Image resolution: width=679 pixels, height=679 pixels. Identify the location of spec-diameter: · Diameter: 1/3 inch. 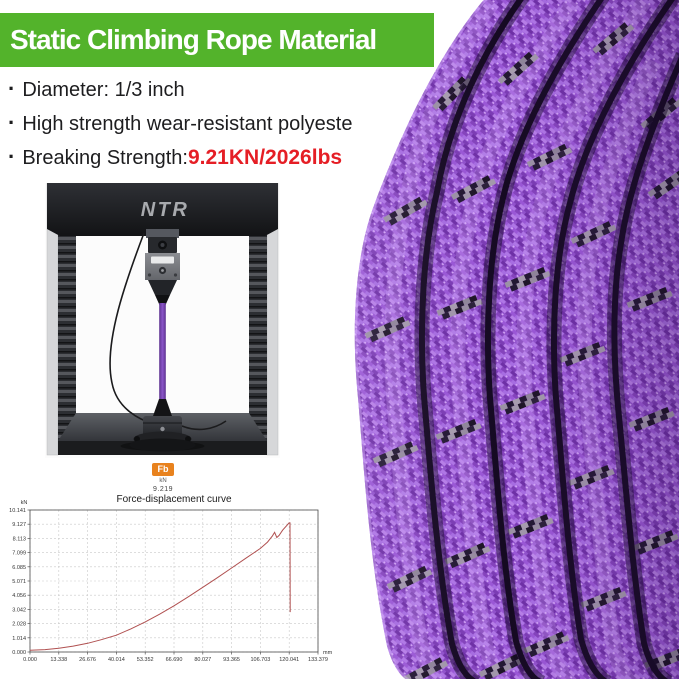
(223, 89).